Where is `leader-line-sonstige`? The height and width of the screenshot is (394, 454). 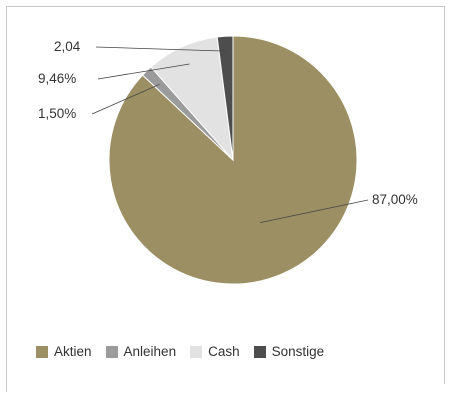
leader-line-sonstige is located at coordinates (161, 49).